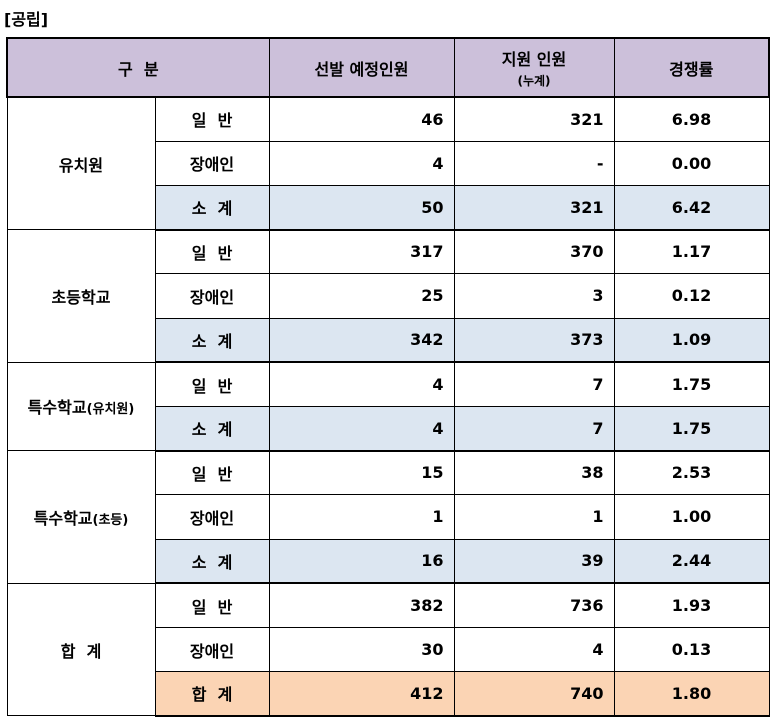 The height and width of the screenshot is (717, 771). I want to click on table-row: 소 계 4 7 1.75, so click(388, 428).